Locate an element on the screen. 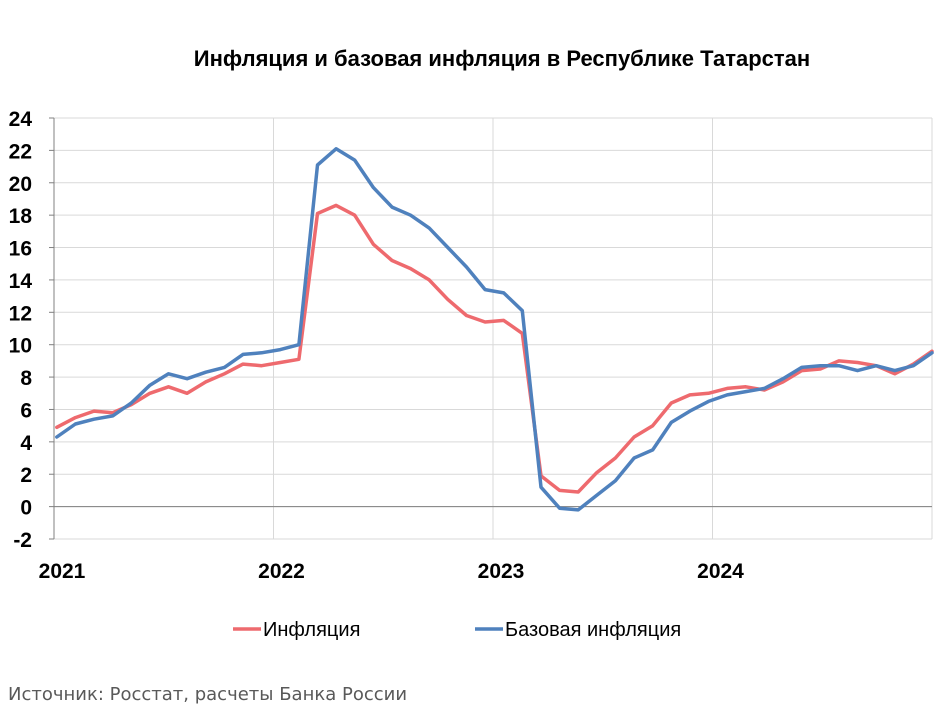 Image resolution: width=950 pixels, height=712 pixels. y-tick-label: 14 is located at coordinates (21, 281).